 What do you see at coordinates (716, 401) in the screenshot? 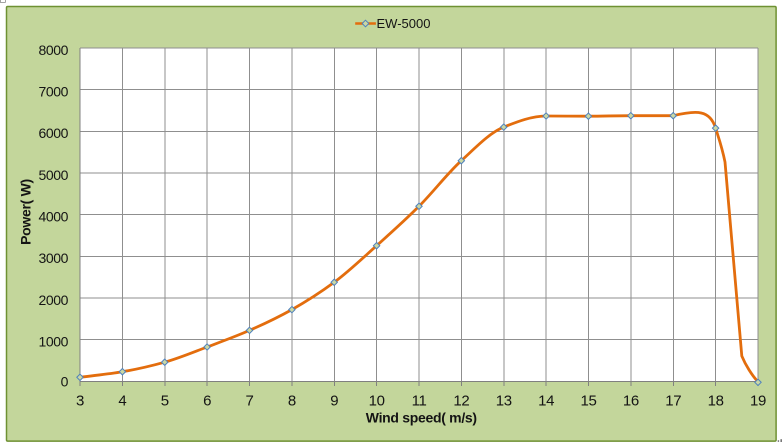
I see `svg-text: 18` at bounding box center [716, 401].